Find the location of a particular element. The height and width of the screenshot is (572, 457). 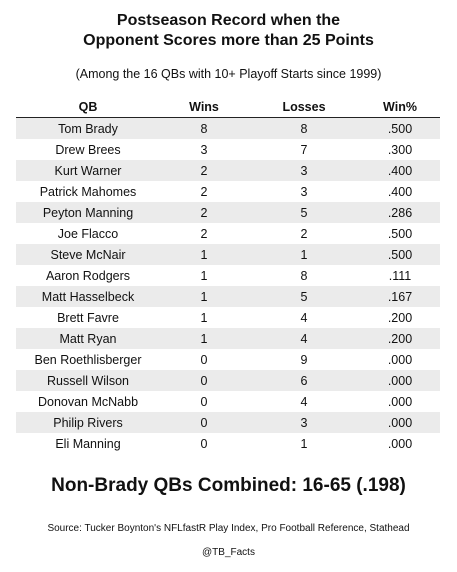

cell-losses: 7 is located at coordinates (304, 149).